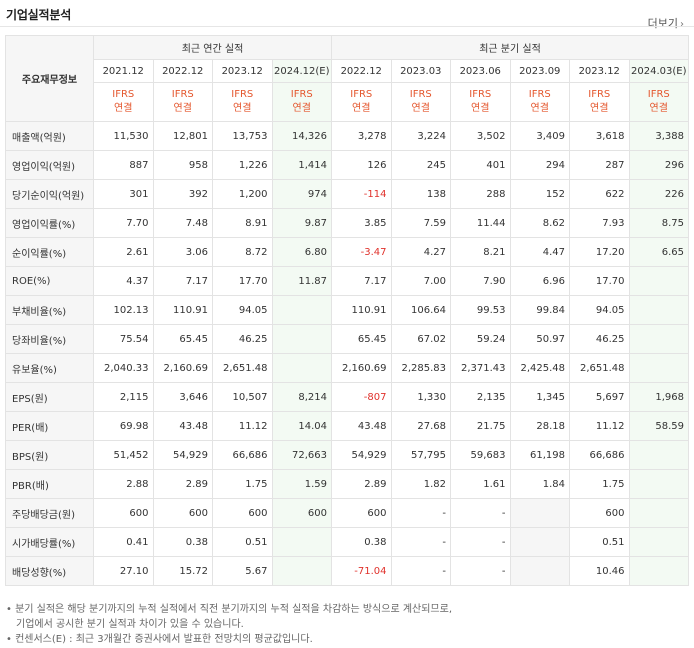 Image resolution: width=694 pixels, height=648 pixels. I want to click on table-cell: 1,414, so click(301, 165).